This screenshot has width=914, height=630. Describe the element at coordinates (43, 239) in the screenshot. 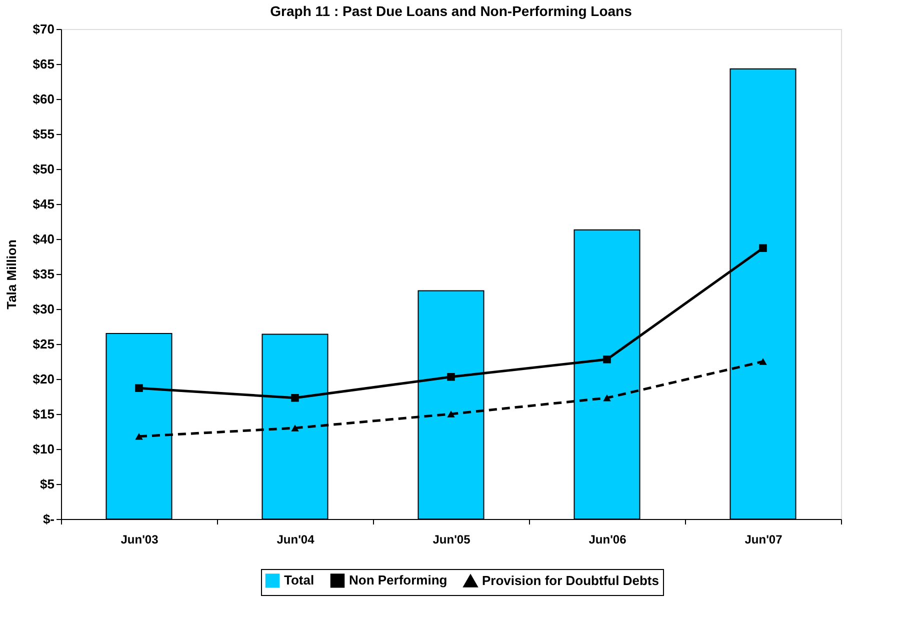

I see `y-tick-label: $40` at that location.